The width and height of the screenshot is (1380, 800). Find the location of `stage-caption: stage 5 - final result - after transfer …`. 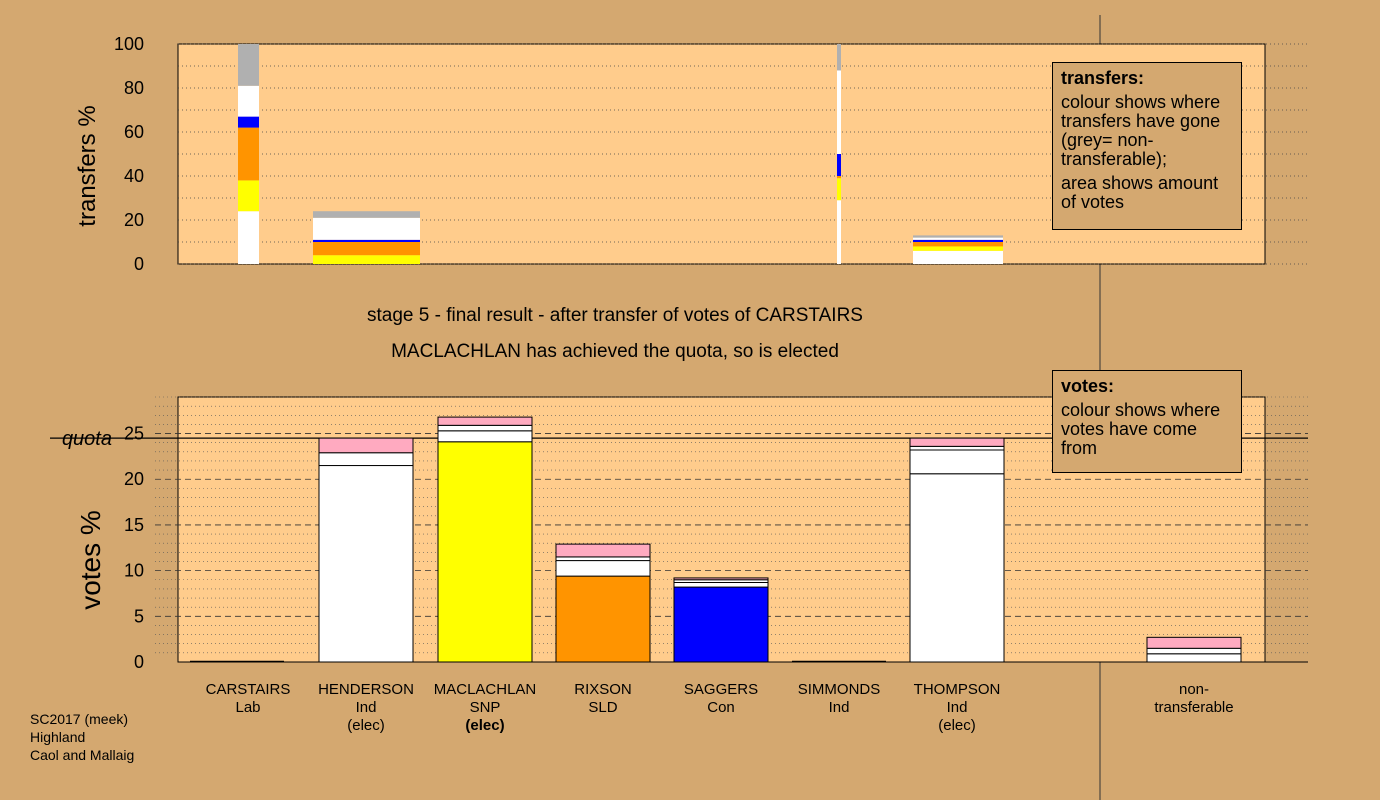

stage-caption: stage 5 - final result - after transfer … is located at coordinates (615, 315).